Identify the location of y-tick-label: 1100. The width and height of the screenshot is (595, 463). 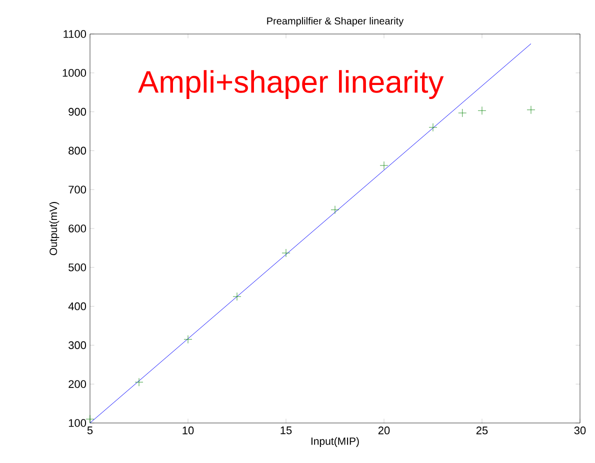
(75, 34).